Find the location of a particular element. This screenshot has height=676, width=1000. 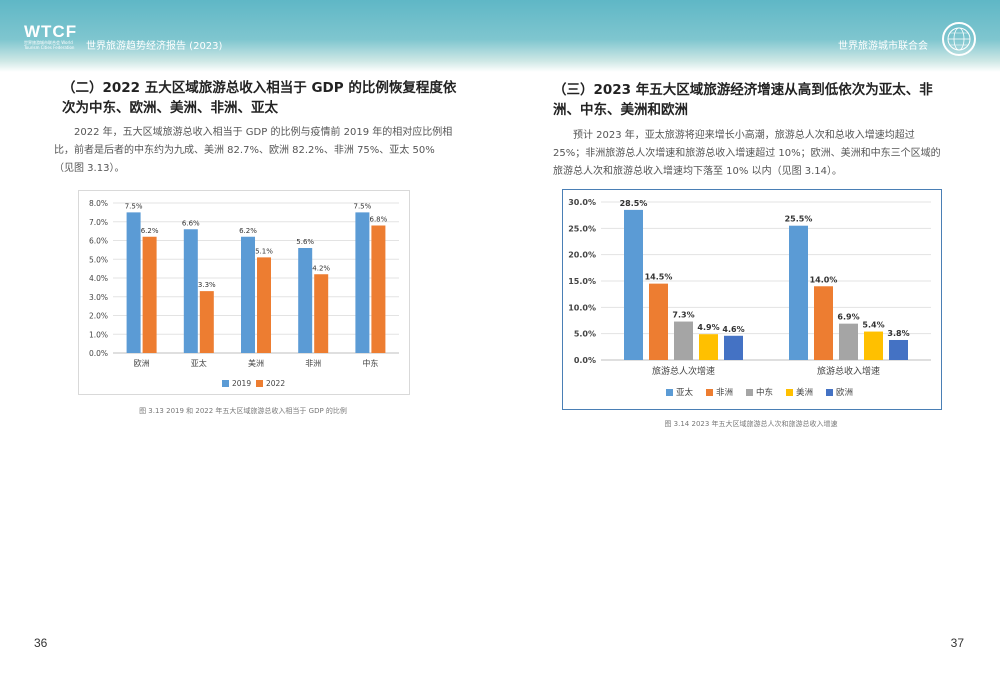

chart1-category-label: 非洲 is located at coordinates (313, 363).